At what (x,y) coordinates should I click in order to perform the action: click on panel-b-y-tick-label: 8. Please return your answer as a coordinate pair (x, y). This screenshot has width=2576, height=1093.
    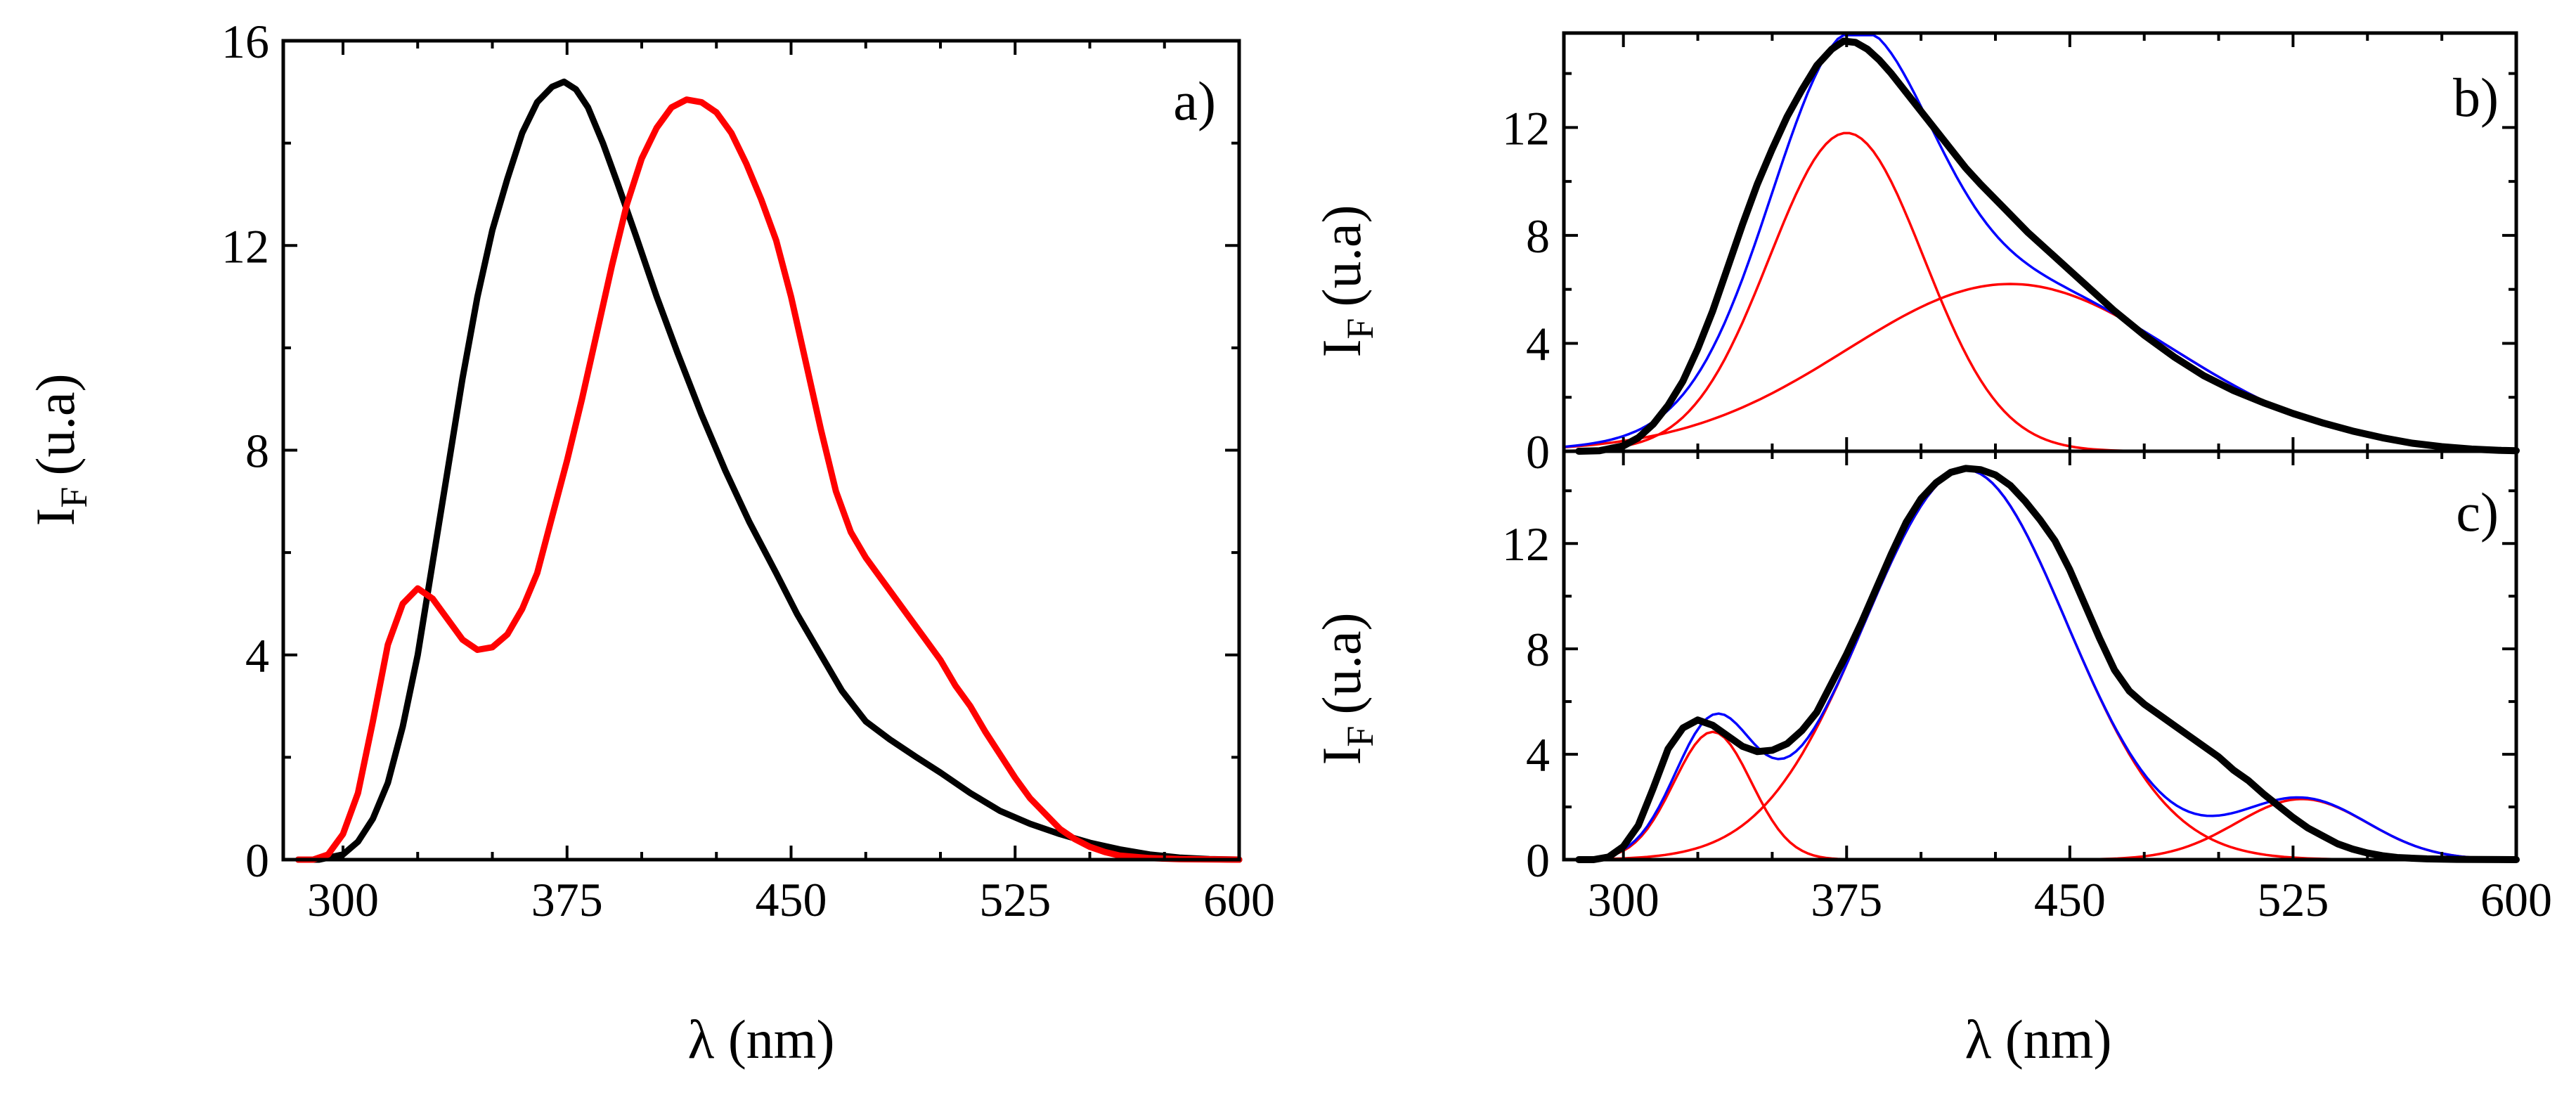
    Looking at the image, I should click on (1538, 236).